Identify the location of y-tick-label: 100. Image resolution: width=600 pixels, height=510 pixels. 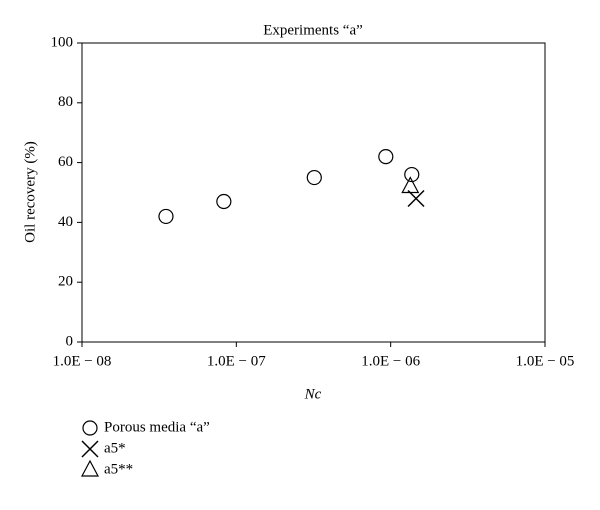
(62, 42).